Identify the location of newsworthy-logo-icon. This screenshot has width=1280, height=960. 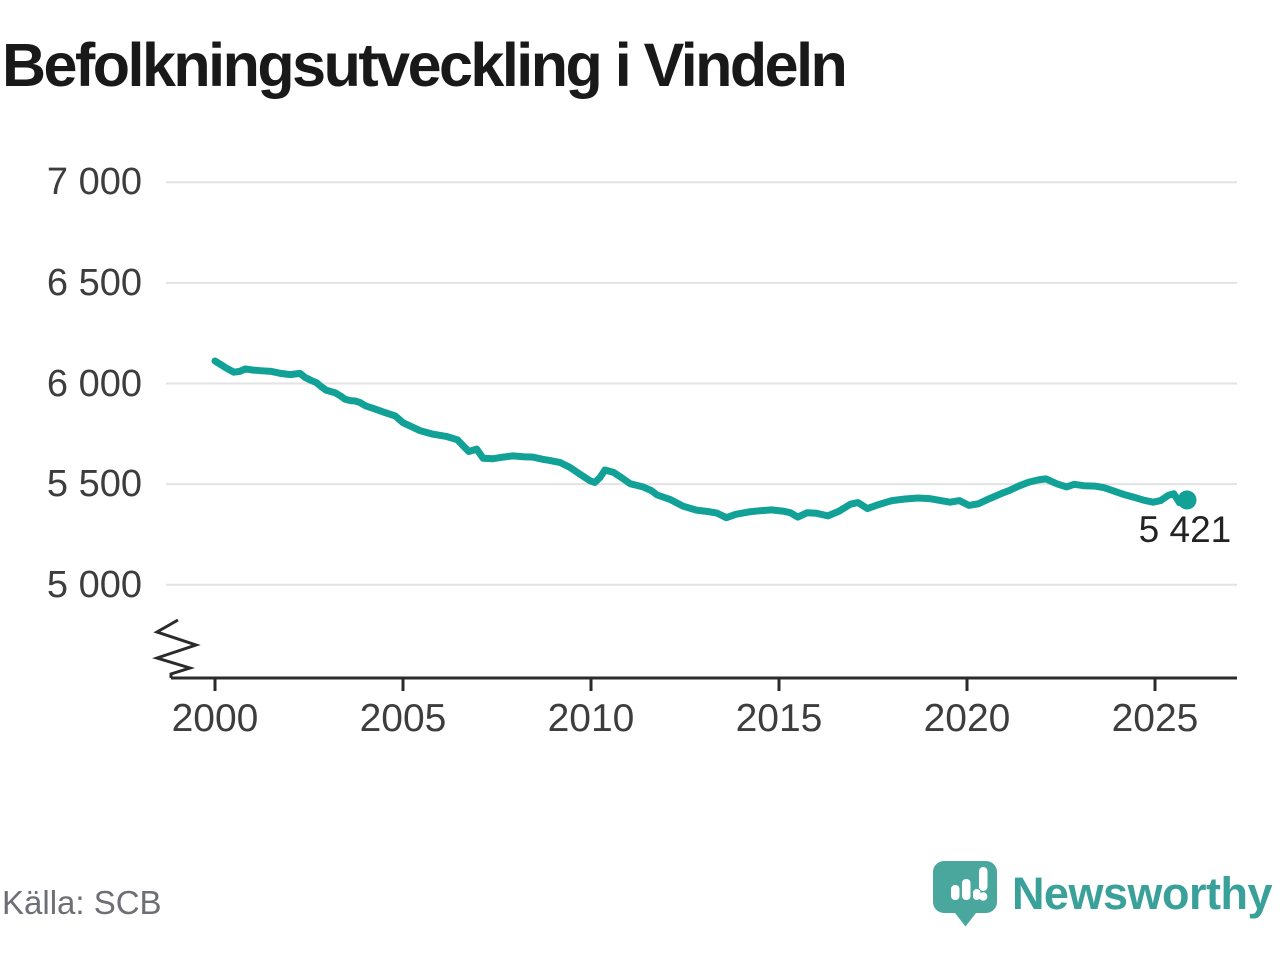
(964, 894).